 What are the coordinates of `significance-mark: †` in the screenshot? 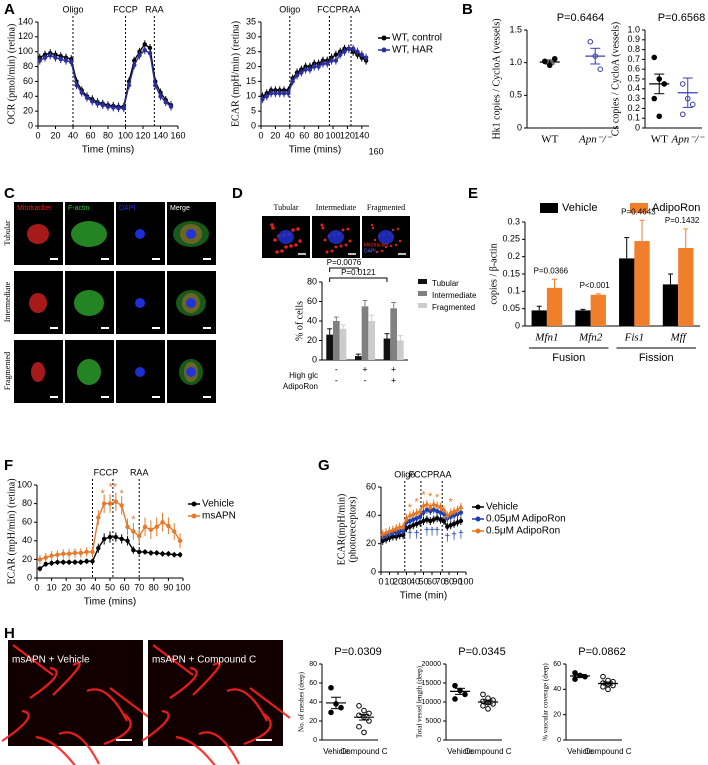 It's located at (427, 532).